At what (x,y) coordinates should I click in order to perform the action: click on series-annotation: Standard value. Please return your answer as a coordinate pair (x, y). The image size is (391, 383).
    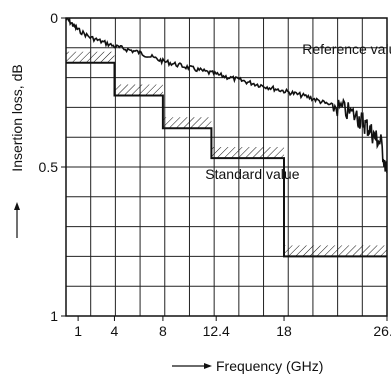
    Looking at the image, I should click on (252, 174).